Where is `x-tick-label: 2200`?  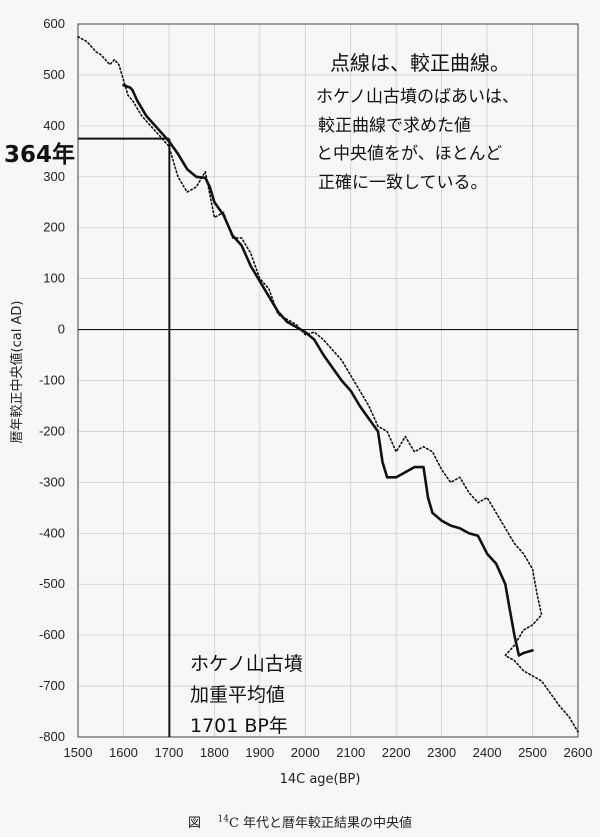
x-tick-label: 2200 is located at coordinates (396, 752).